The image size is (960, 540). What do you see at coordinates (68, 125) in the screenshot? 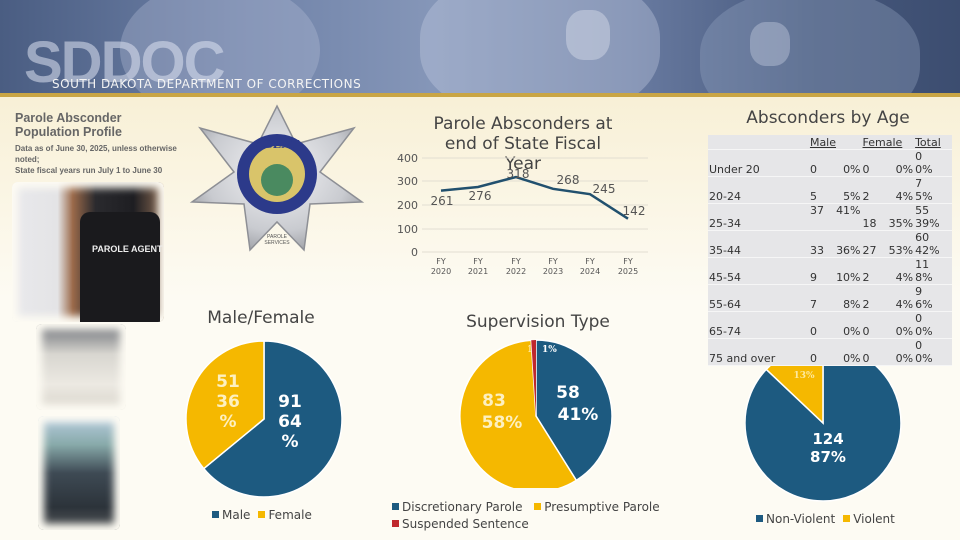
I see `page-title: Parole Absconder Population Profile` at bounding box center [68, 125].